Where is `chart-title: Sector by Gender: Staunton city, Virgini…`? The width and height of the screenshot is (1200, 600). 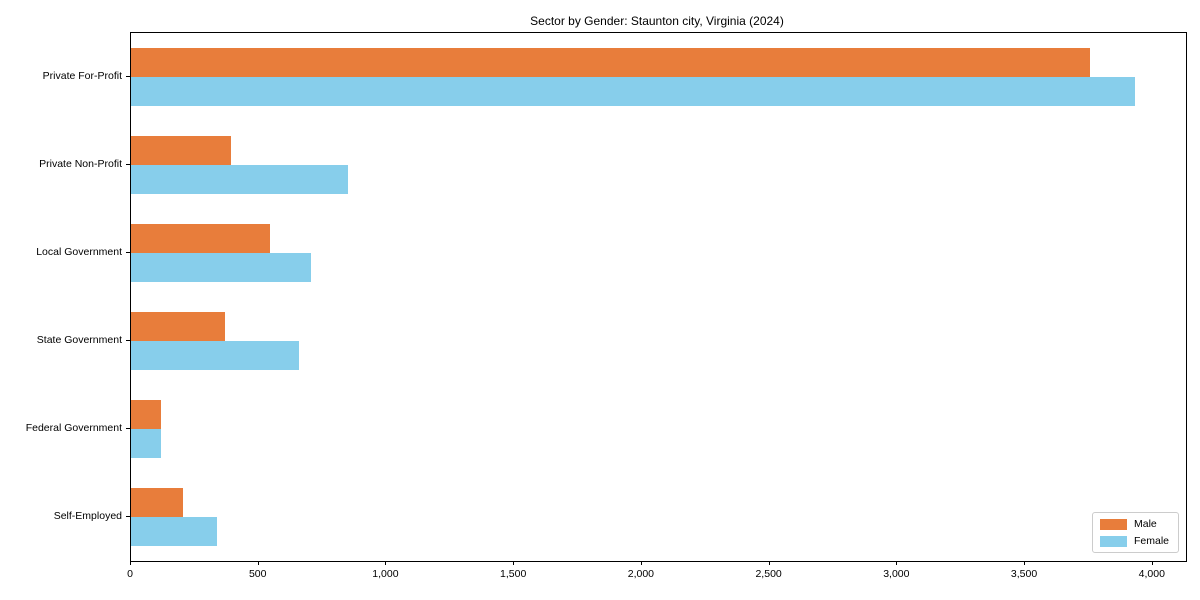
chart-title: Sector by Gender: Staunton city, Virgini… is located at coordinates (657, 21).